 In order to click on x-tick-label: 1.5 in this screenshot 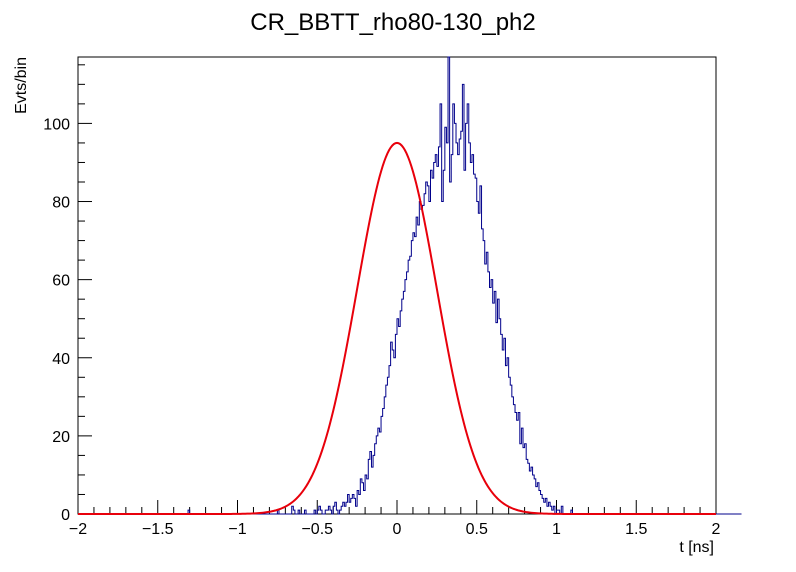, I will do `click(636, 529)`.